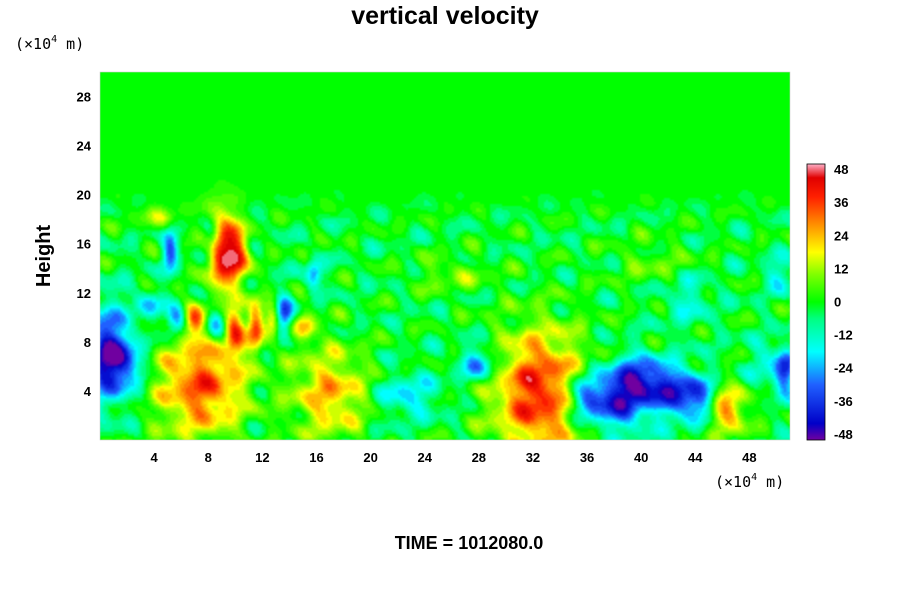 The image size is (900, 600). What do you see at coordinates (424, 457) in the screenshot?
I see `x-tick-label: 24` at bounding box center [424, 457].